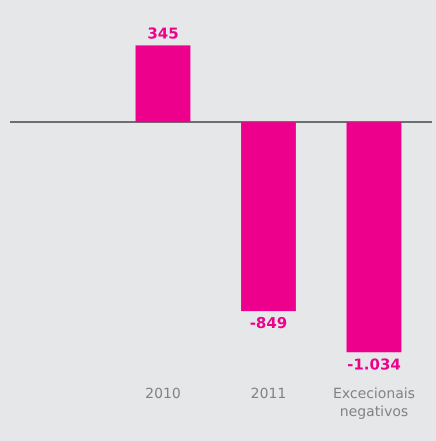 This screenshot has height=441, width=436. Describe the element at coordinates (268, 394) in the screenshot. I see `x-tick-label: 2011` at that location.